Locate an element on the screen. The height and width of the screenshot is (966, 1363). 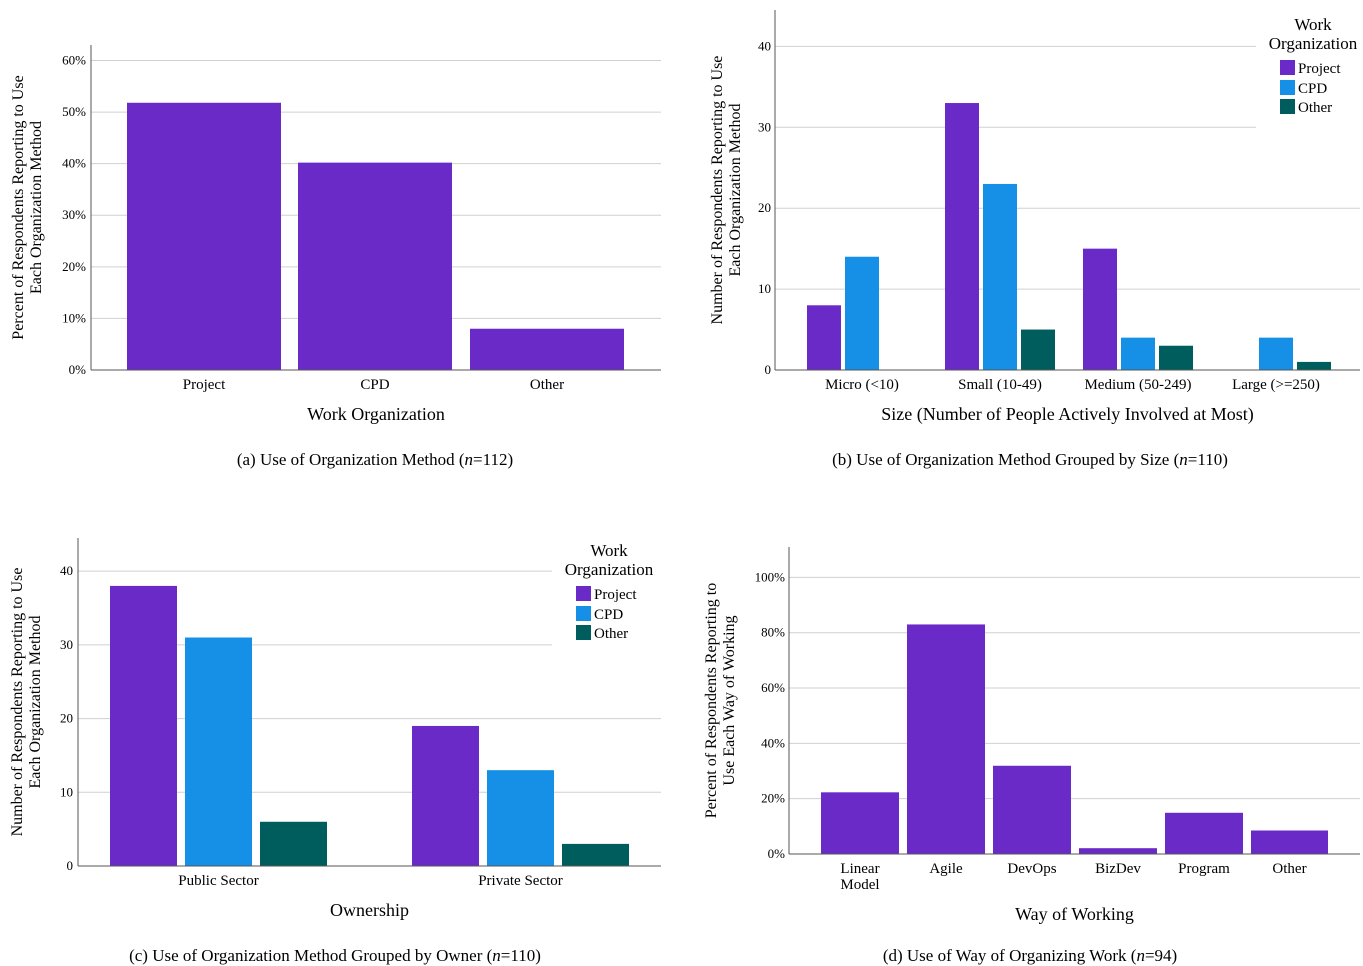
caption-a: (a) Use of Organization Method (n=112) is located at coordinates (375, 460).